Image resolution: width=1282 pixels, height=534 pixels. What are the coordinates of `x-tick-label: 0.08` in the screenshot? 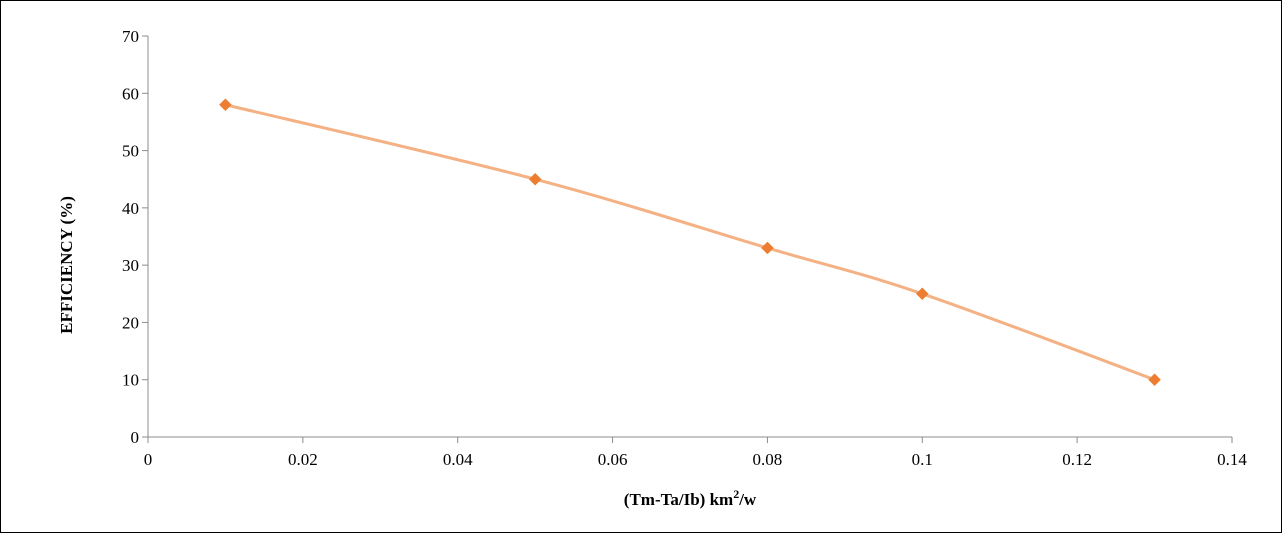 It's located at (768, 459).